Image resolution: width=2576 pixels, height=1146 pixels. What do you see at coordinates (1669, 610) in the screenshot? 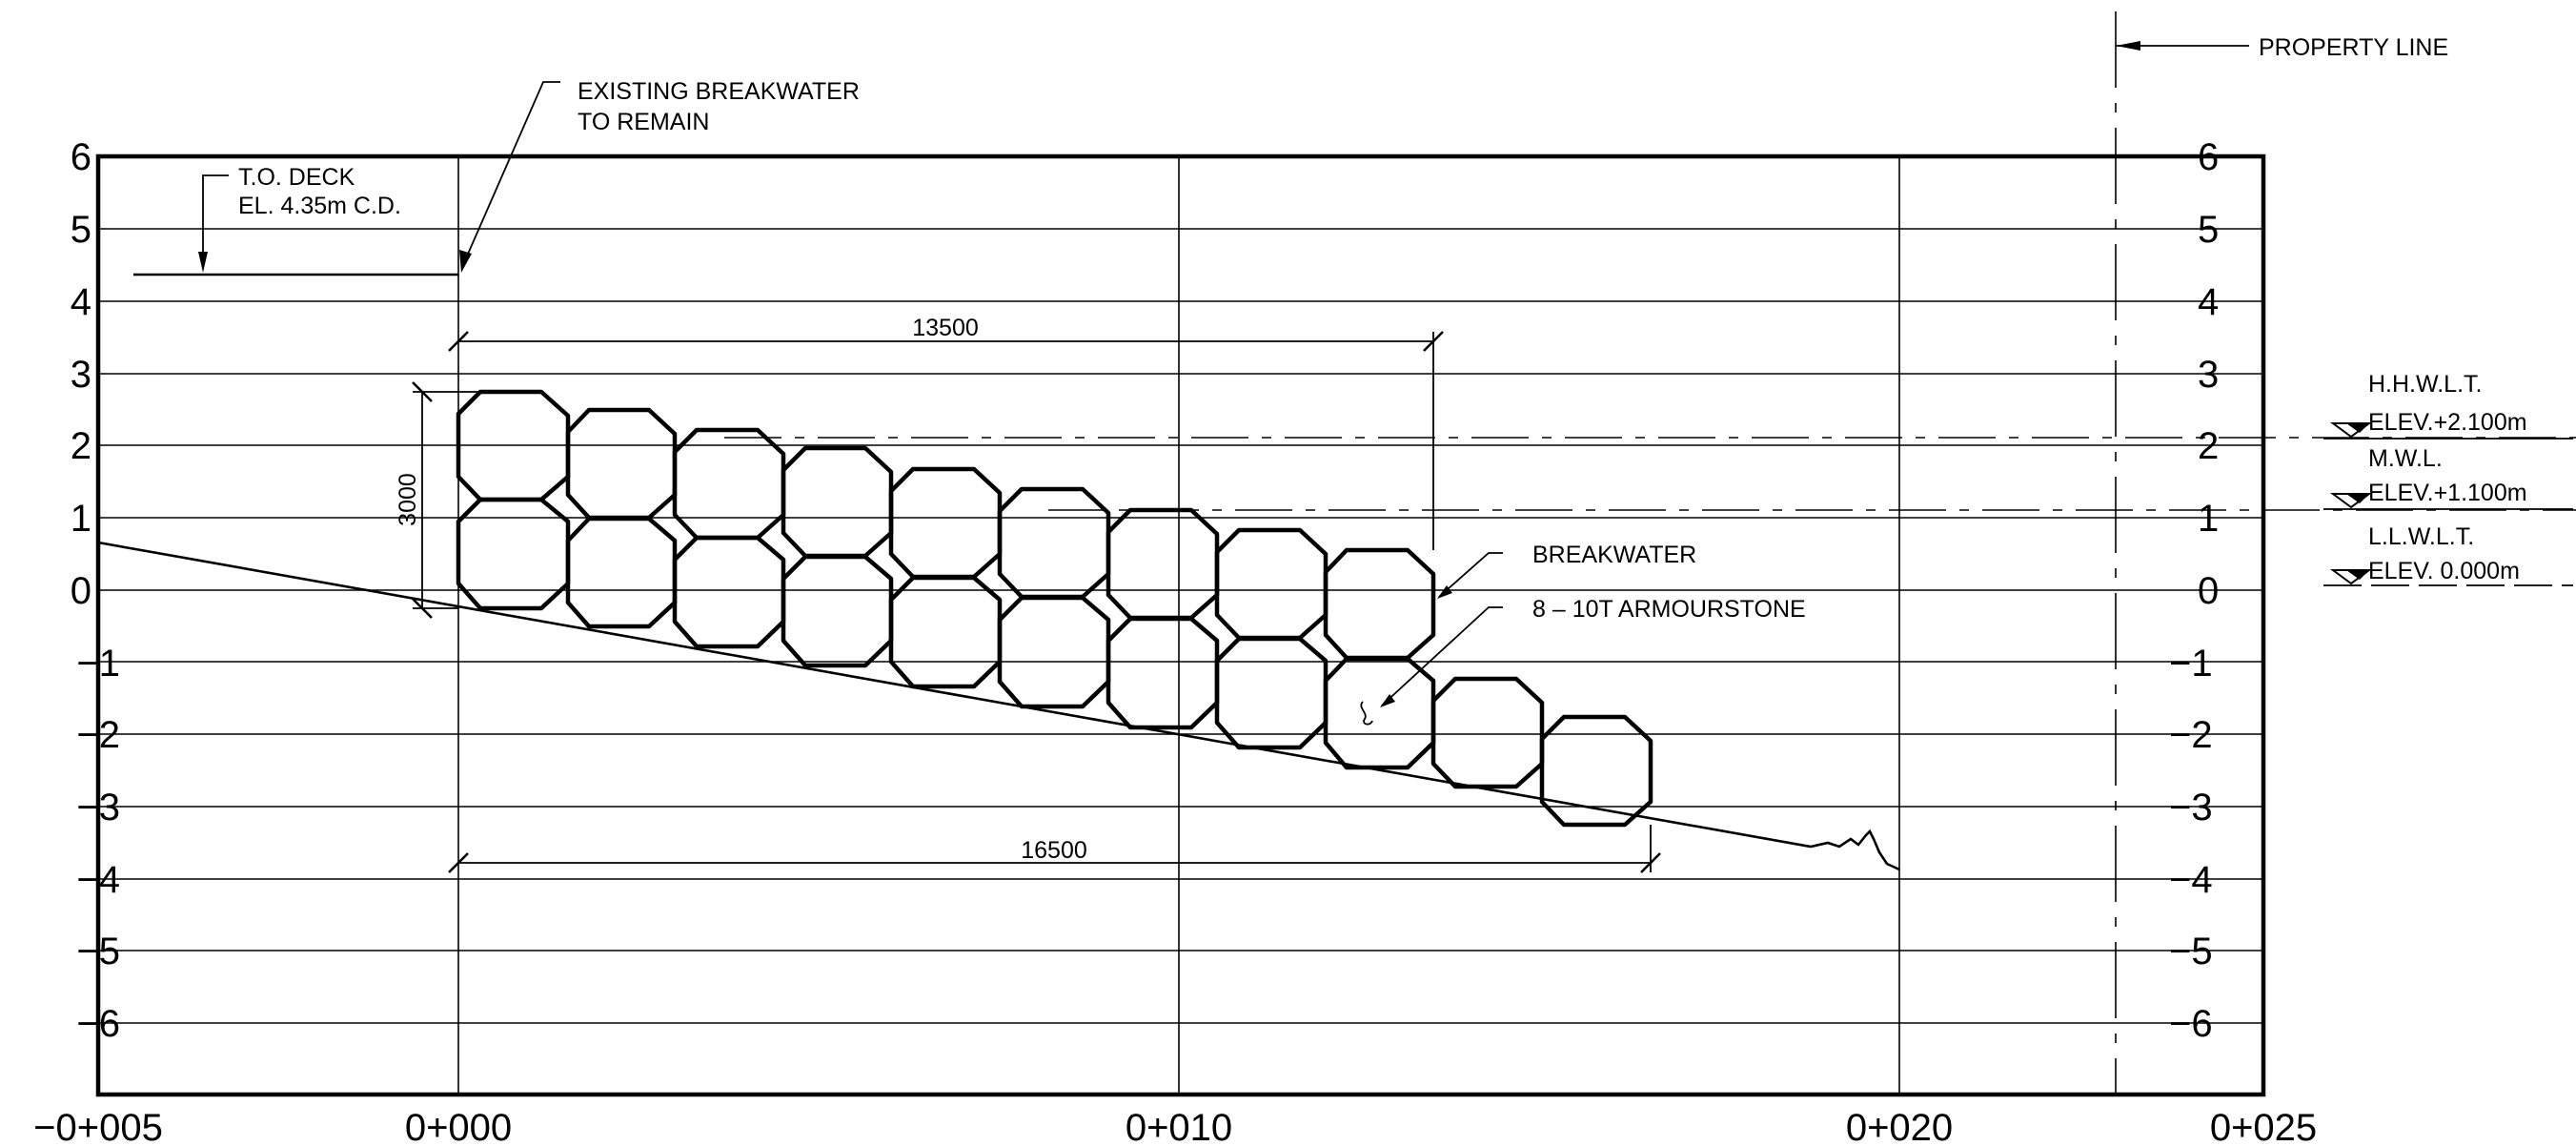
I see `armourstone-label: 8 – 10T ARMOURSTONE` at bounding box center [1669, 610].